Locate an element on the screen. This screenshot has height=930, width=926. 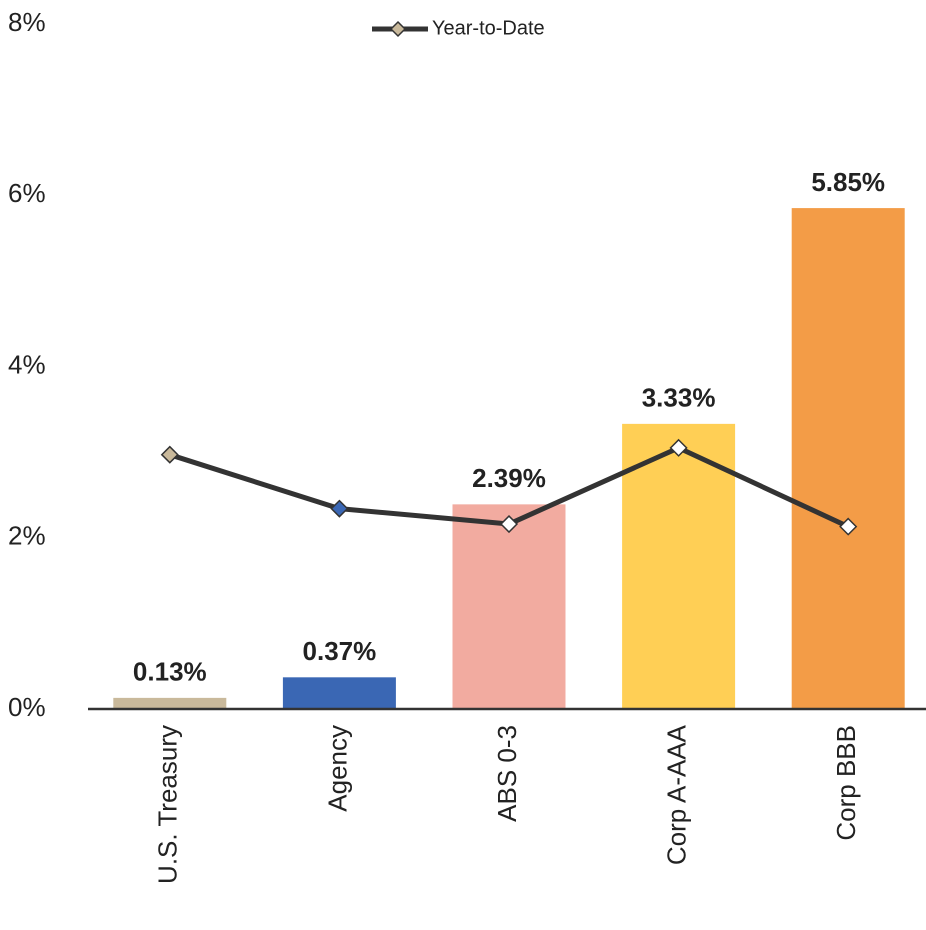
x-tick-label: Agency is located at coordinates (337, 768).